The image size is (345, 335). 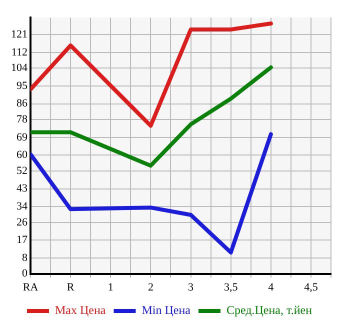 I want to click on legend-label: Сред.Цена, т.йен, so click(x=269, y=310).